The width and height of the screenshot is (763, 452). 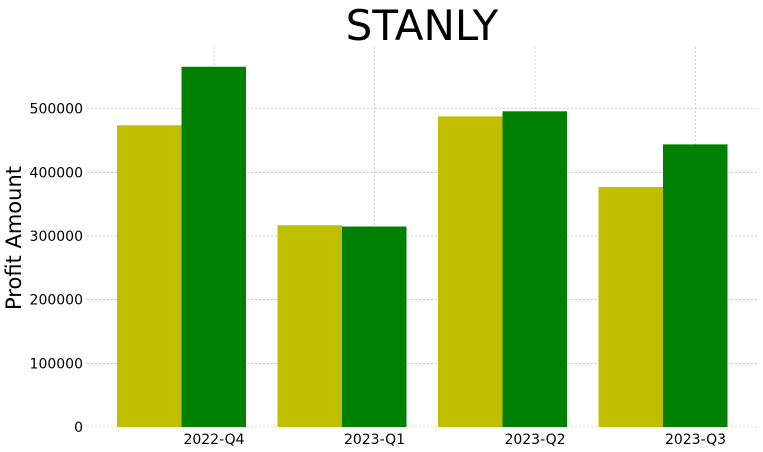 I want to click on y-tick-label: 400000, so click(x=56, y=173).